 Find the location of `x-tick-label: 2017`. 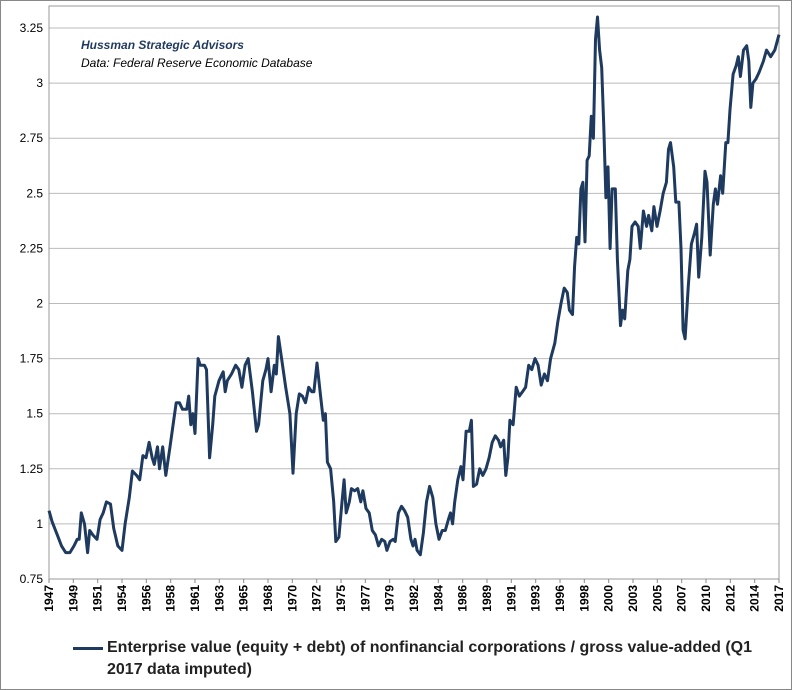

x-tick-label: 2017 is located at coordinates (779, 598).